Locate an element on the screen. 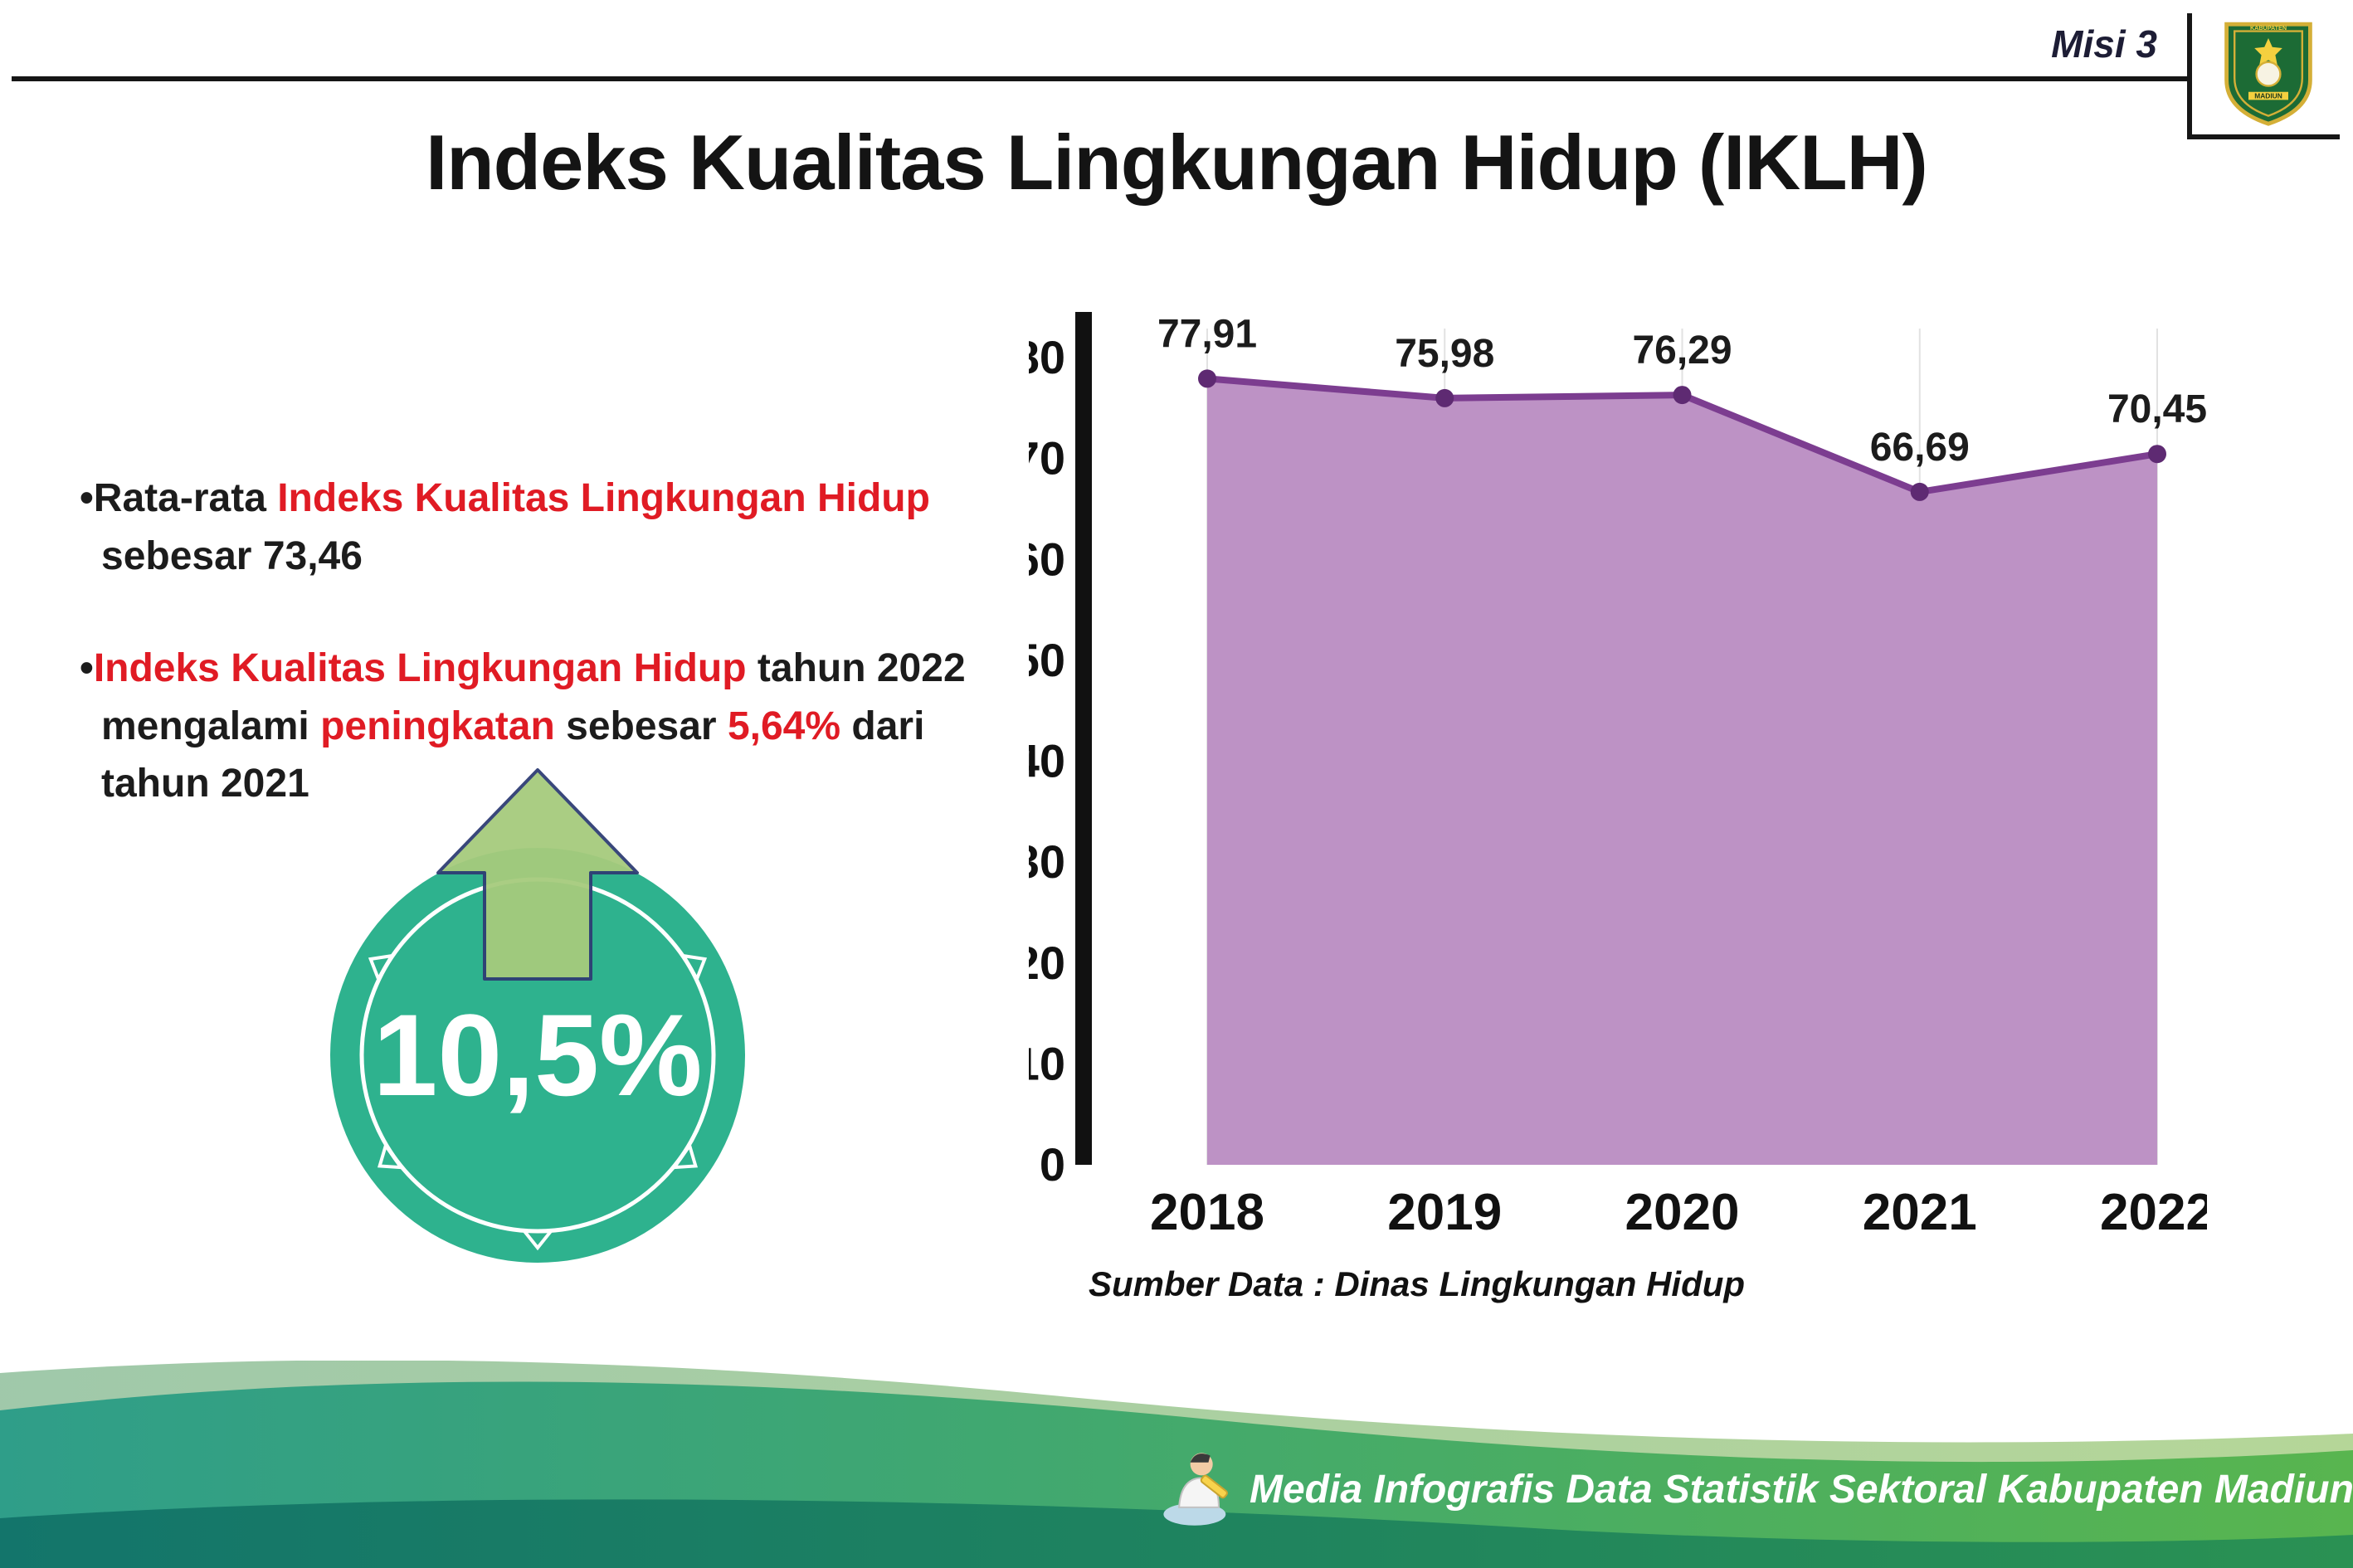 The image size is (2353, 1568). y-tick-label: 40 is located at coordinates (1047, 761).